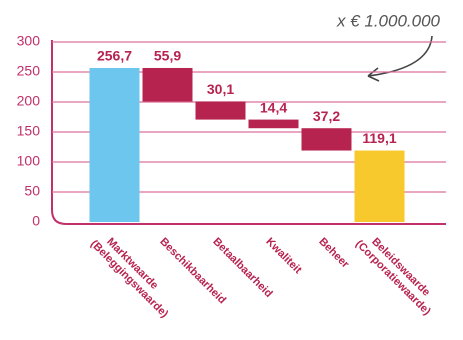 Image resolution: width=463 pixels, height=340 pixels. What do you see at coordinates (29, 101) in the screenshot?
I see `y-tick-label: 200` at bounding box center [29, 101].